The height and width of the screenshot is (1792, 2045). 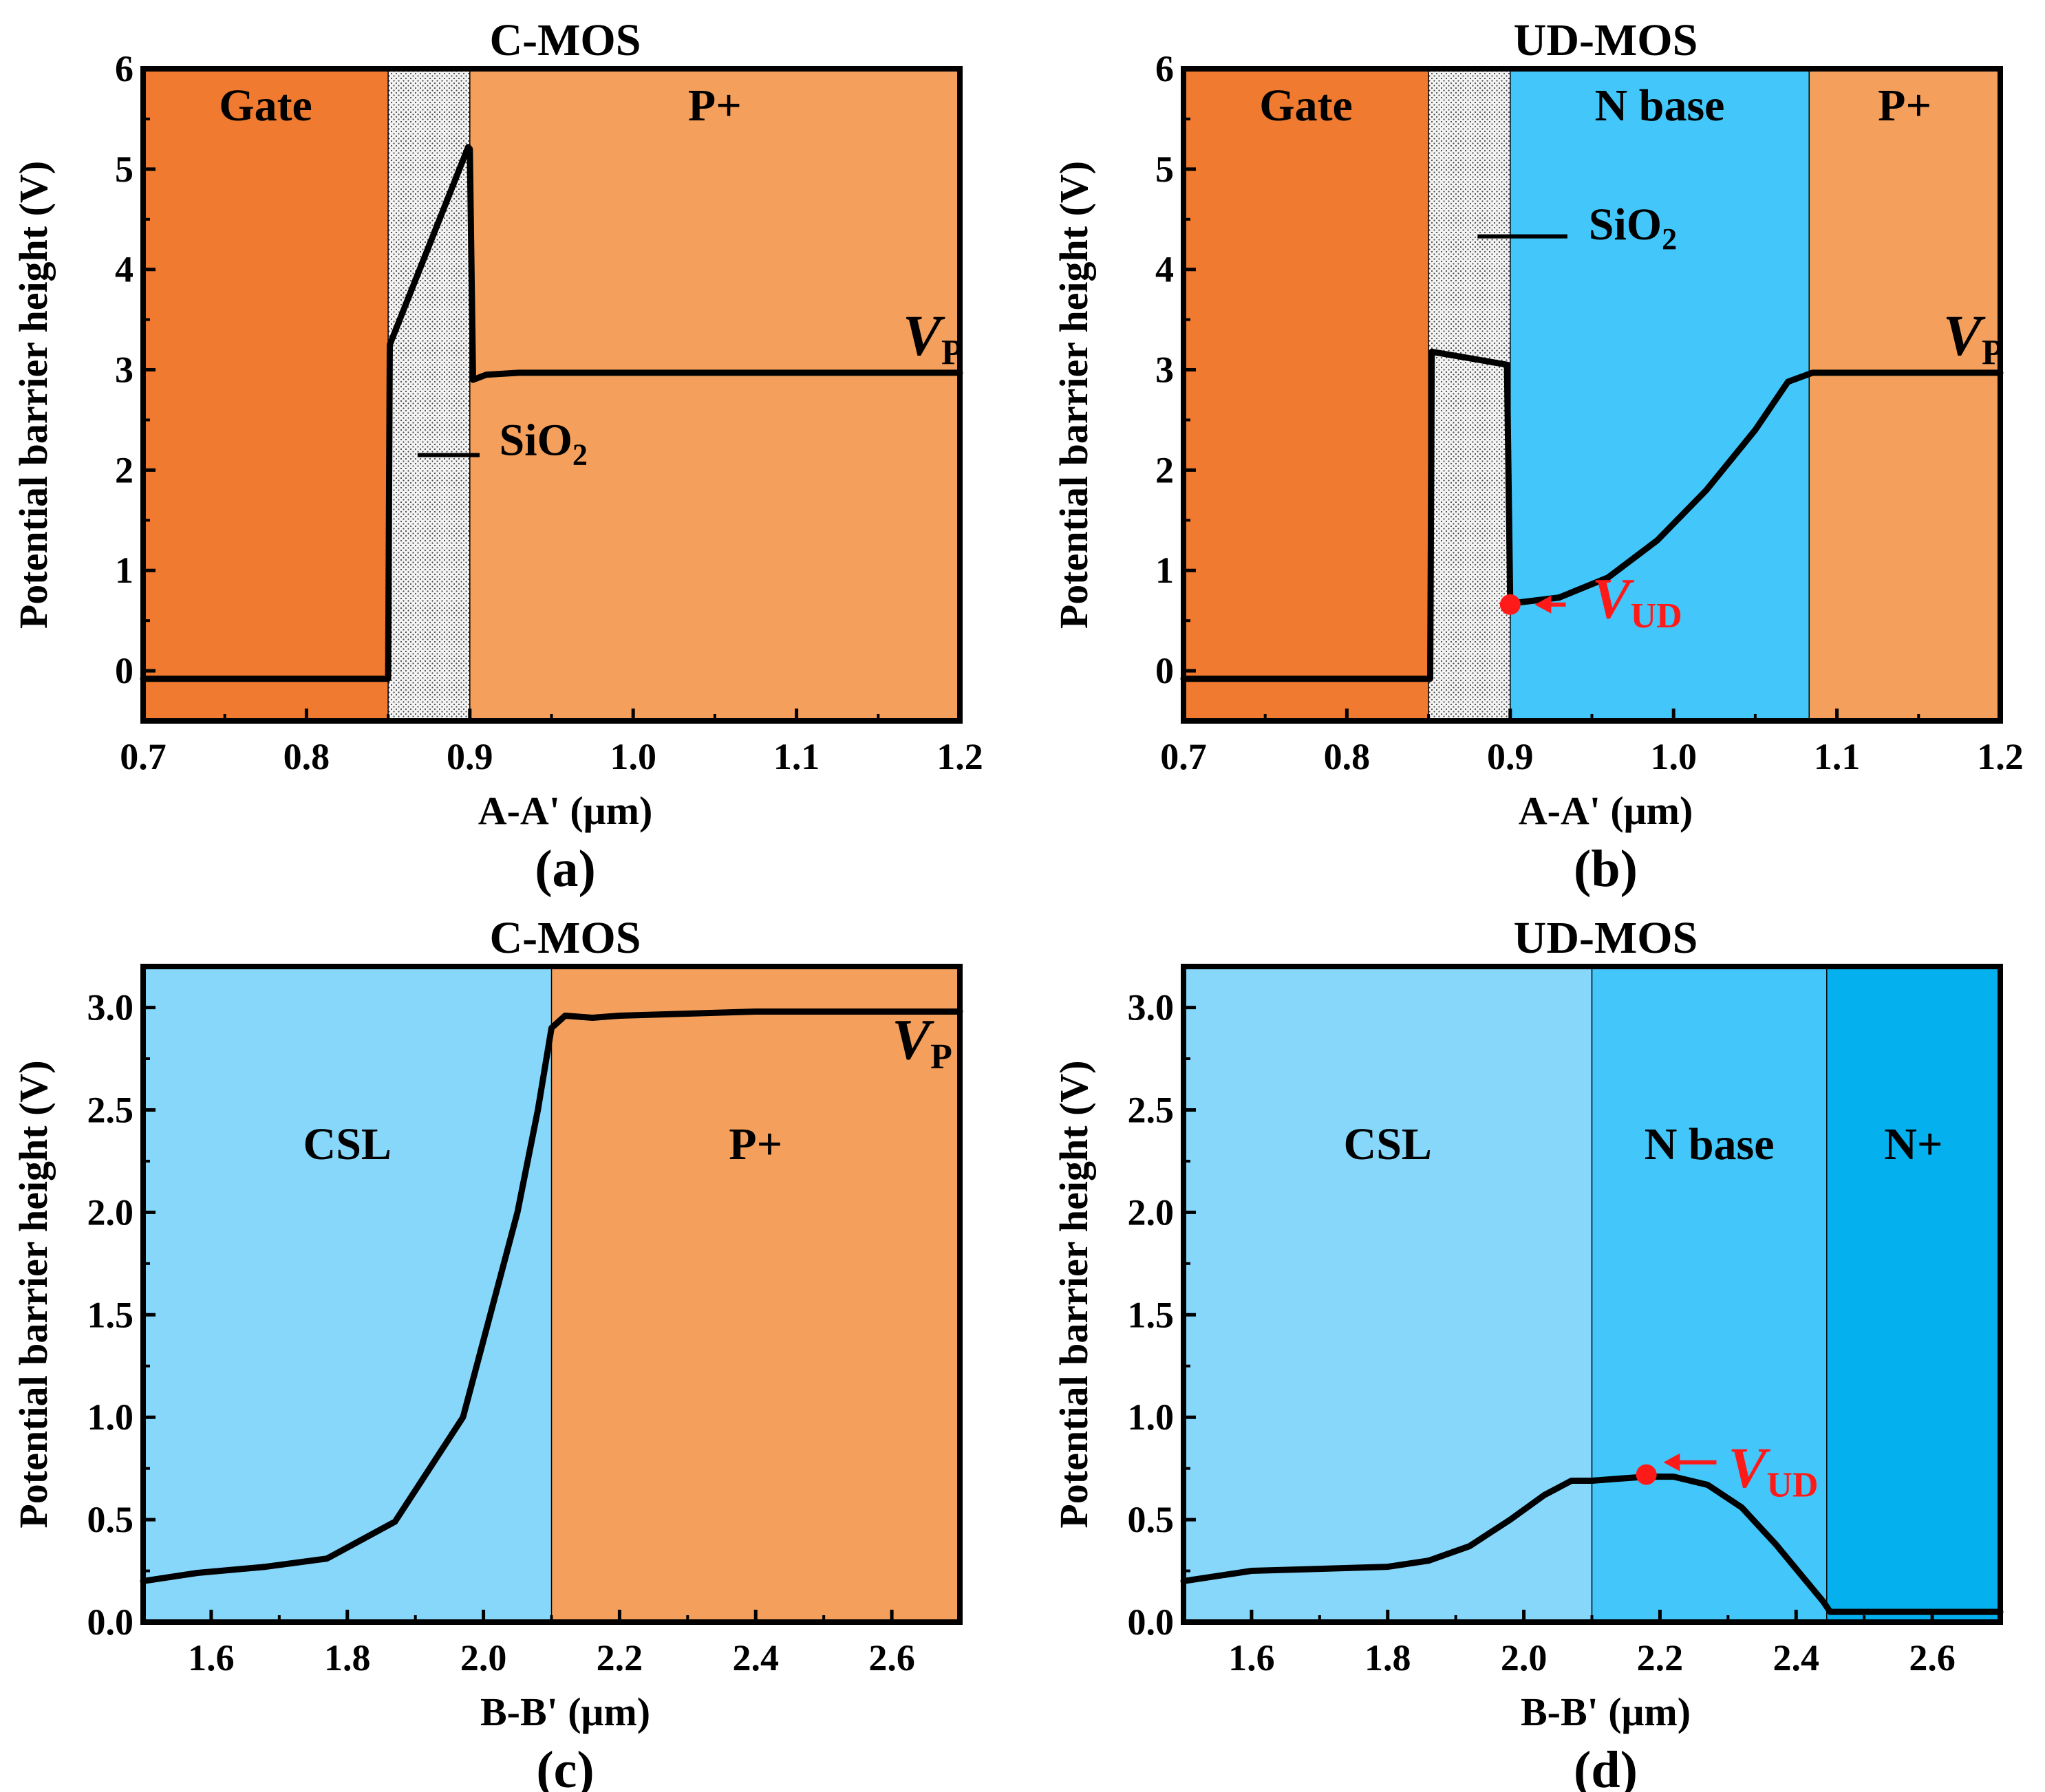 What do you see at coordinates (1913, 1144) in the screenshot?
I see `region-label: N+` at bounding box center [1913, 1144].